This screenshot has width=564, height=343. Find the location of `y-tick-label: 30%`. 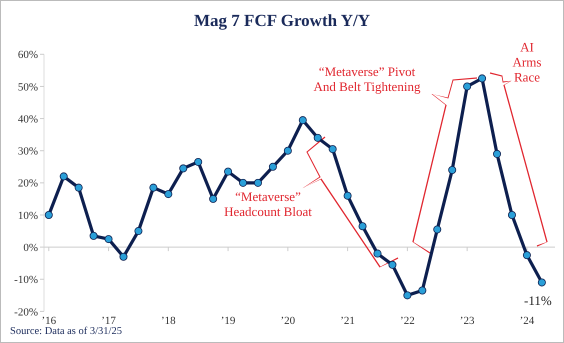

y-tick-label: 30% is located at coordinates (28, 152).